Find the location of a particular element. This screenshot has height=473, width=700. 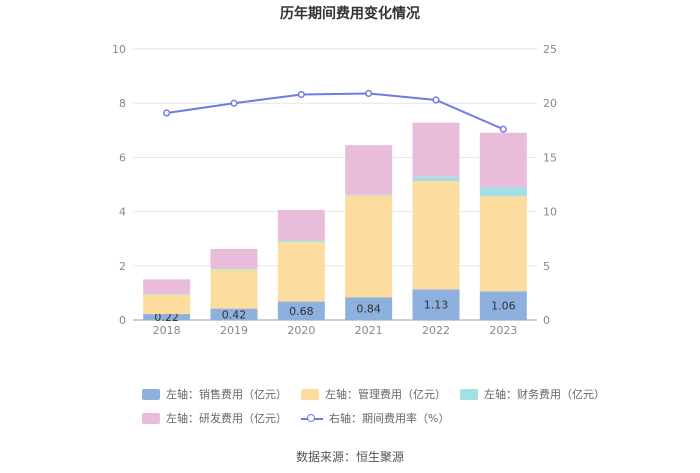

legend-item-expense-rate: 右轴：期间费用率（%） is located at coordinates (375, 418).